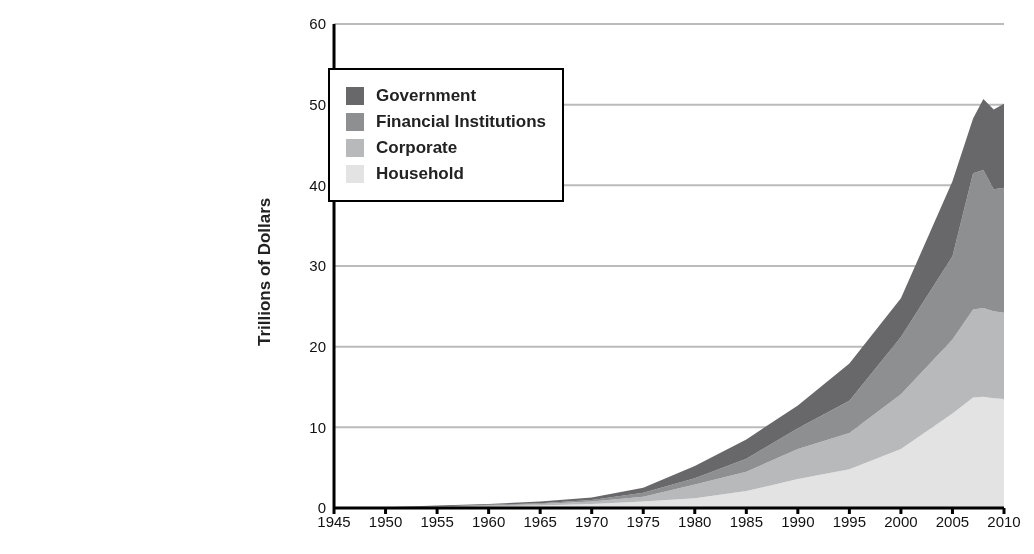 The image size is (1034, 554). Describe the element at coordinates (901, 521) in the screenshot. I see `x-tick-label: 2000` at that location.